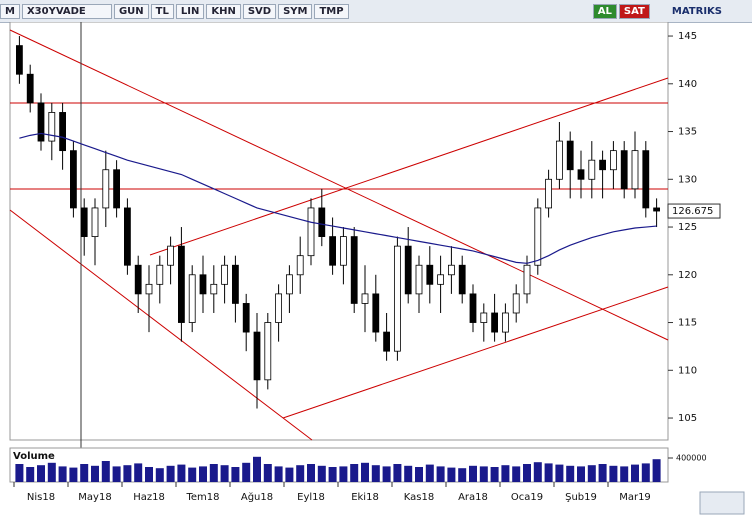  Describe the element at coordinates (687, 227) in the screenshot. I see `y-tick-label: 125` at that location.